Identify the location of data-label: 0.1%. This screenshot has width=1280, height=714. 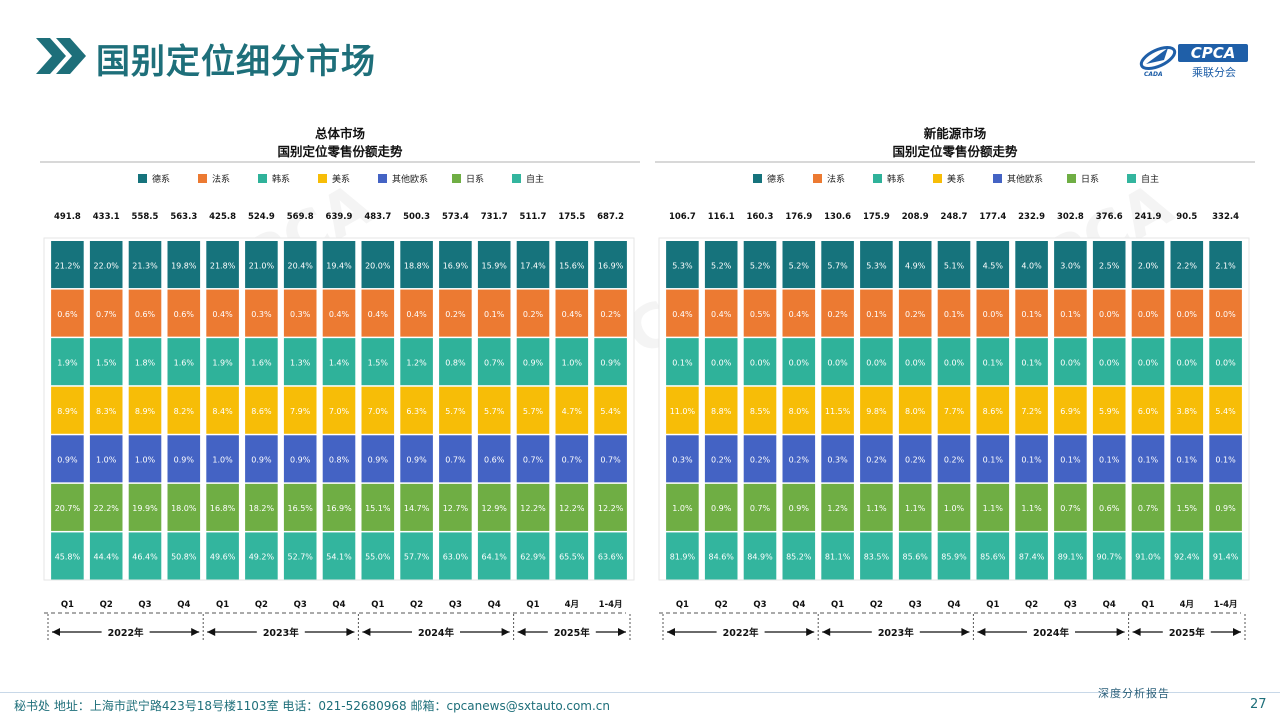
(1070, 314).